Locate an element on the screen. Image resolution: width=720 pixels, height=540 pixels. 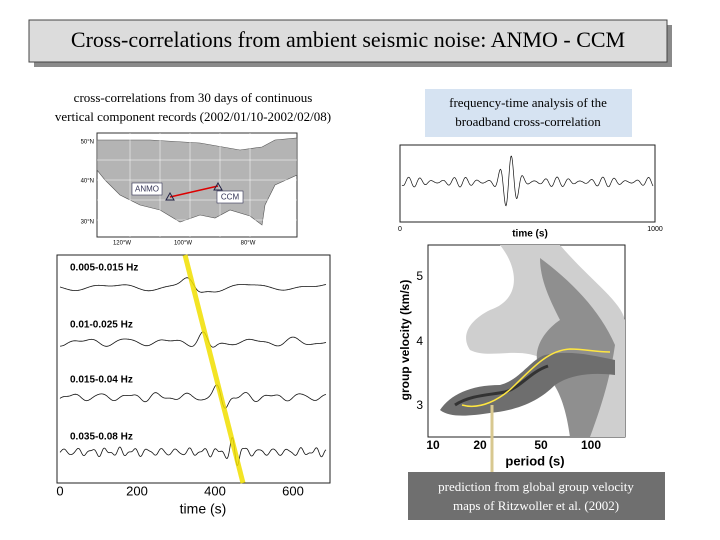
prediction-curve is located at coordinates (536, 377).